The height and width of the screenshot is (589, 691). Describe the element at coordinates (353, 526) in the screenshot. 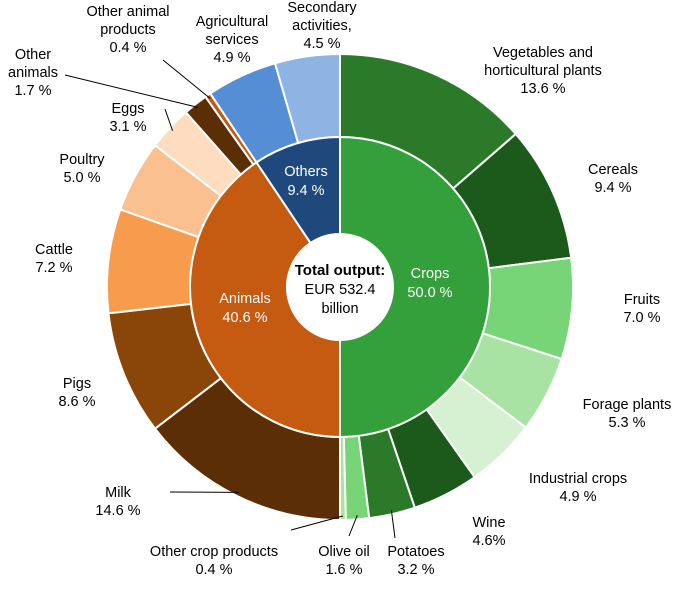

I see `leader-line-olive-oil` at that location.